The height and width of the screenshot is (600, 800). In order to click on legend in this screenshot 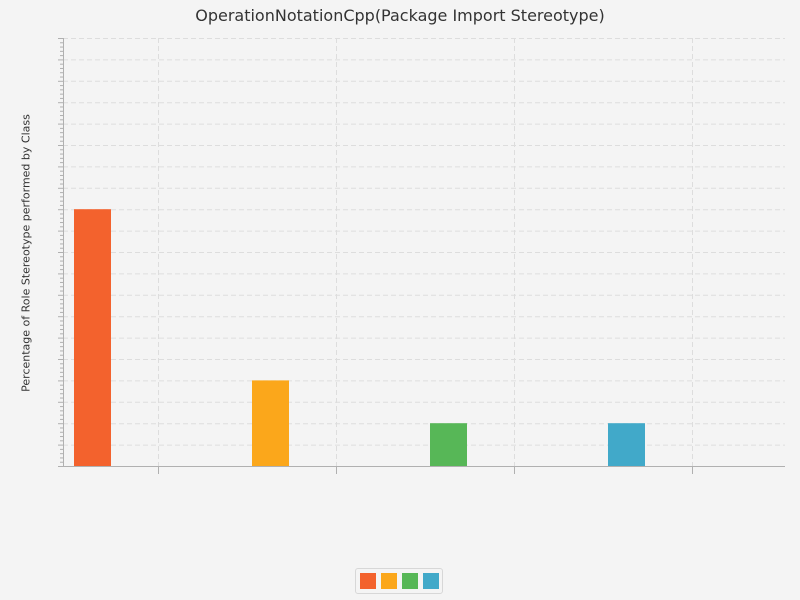, I will do `click(399, 581)`.